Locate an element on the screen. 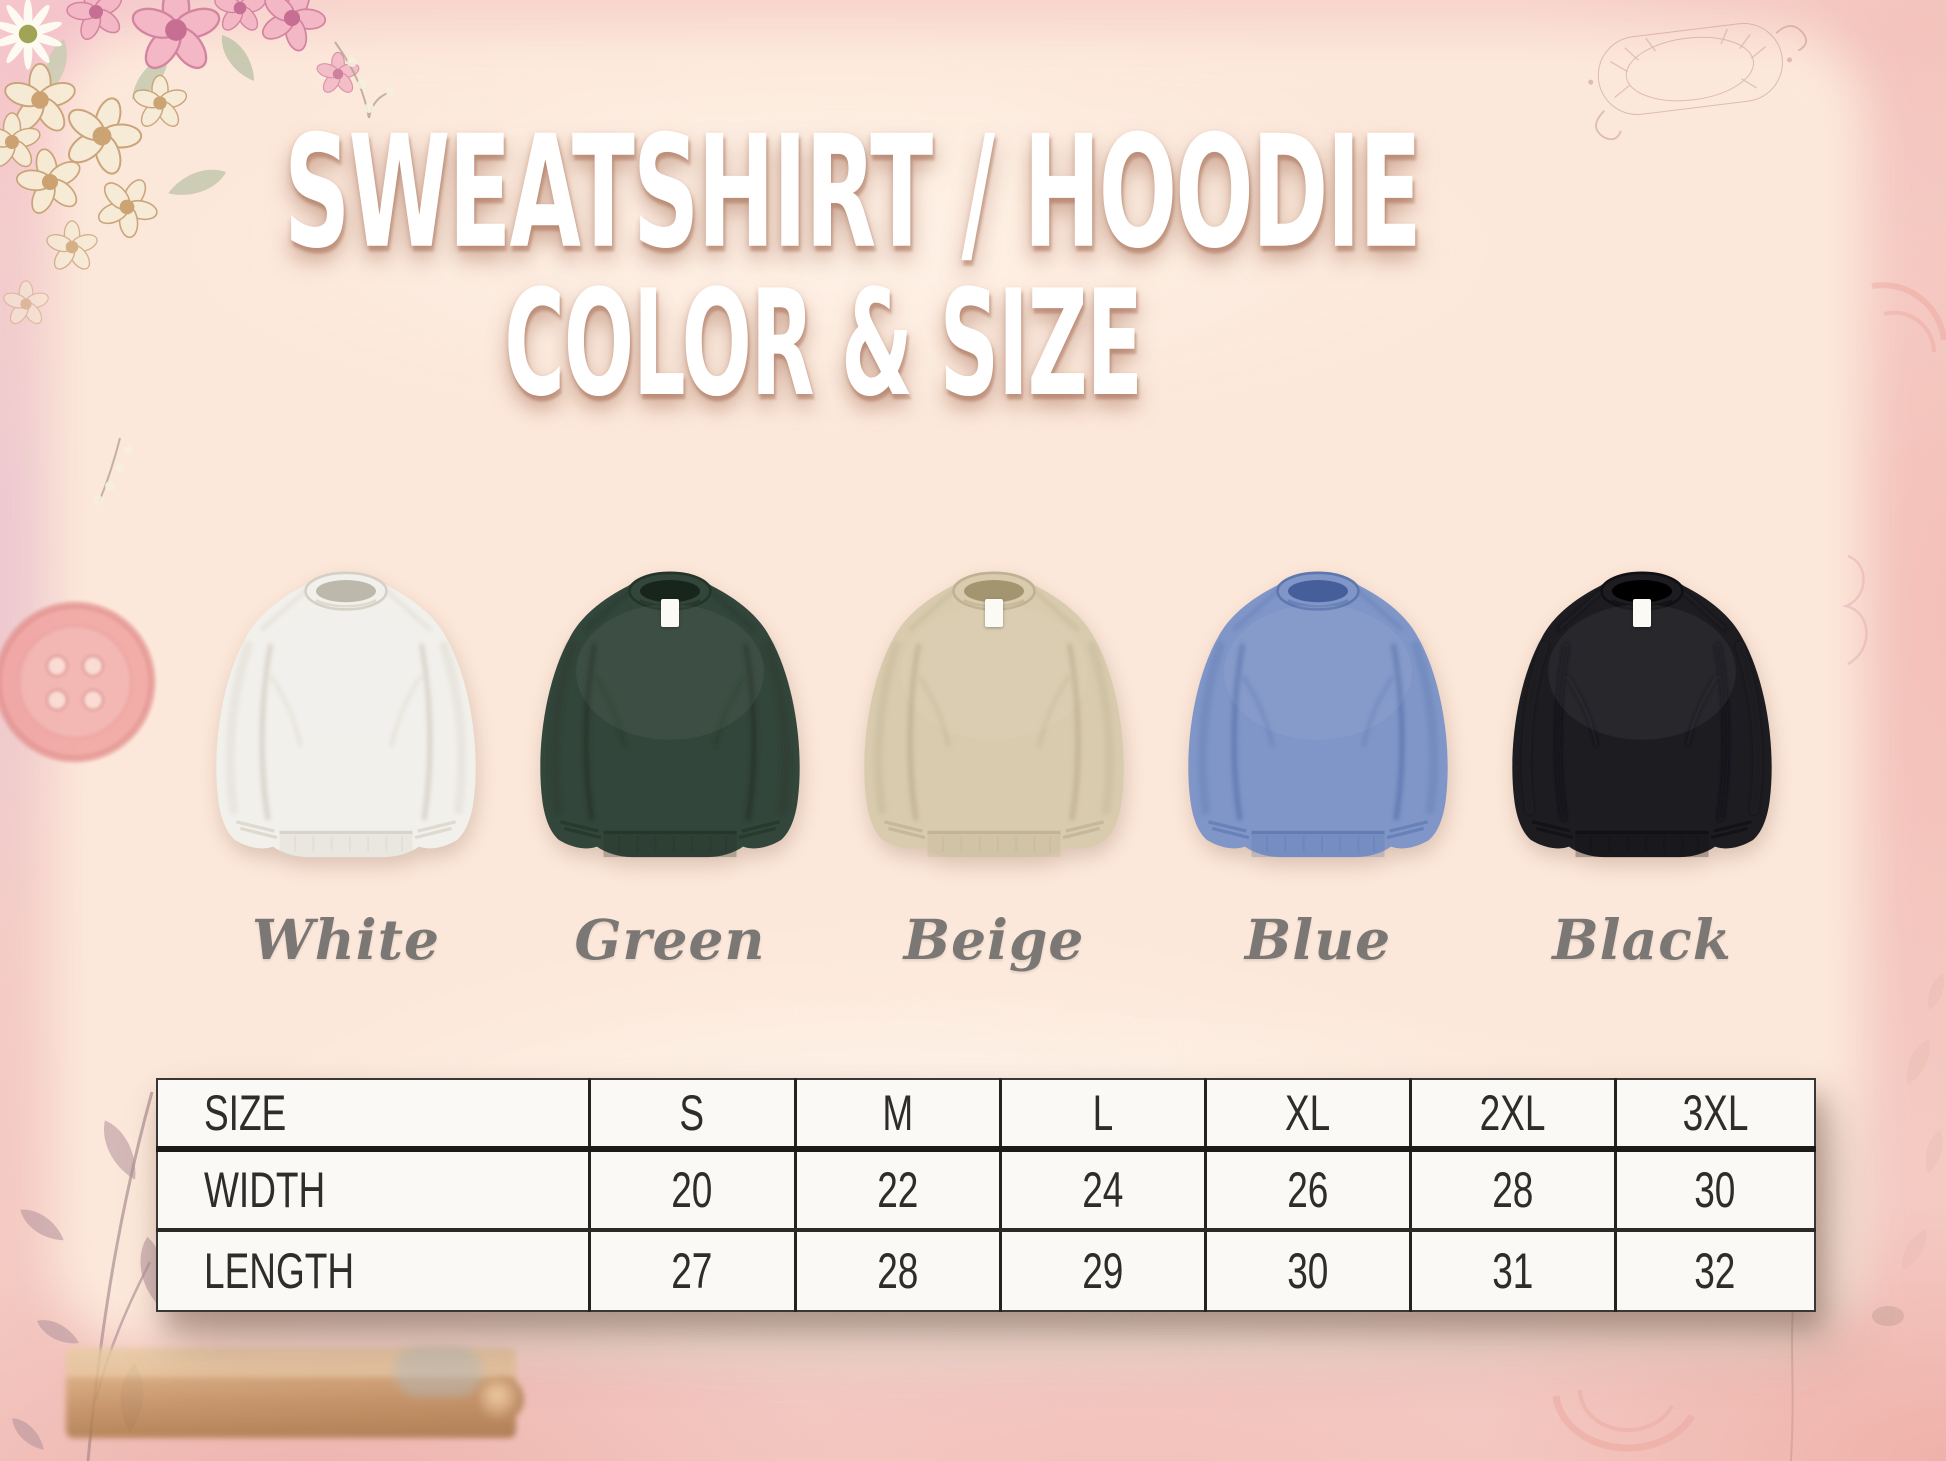 Image resolution: width=1946 pixels, height=1461 pixels. value-cell: 20 is located at coordinates (691, 1190).